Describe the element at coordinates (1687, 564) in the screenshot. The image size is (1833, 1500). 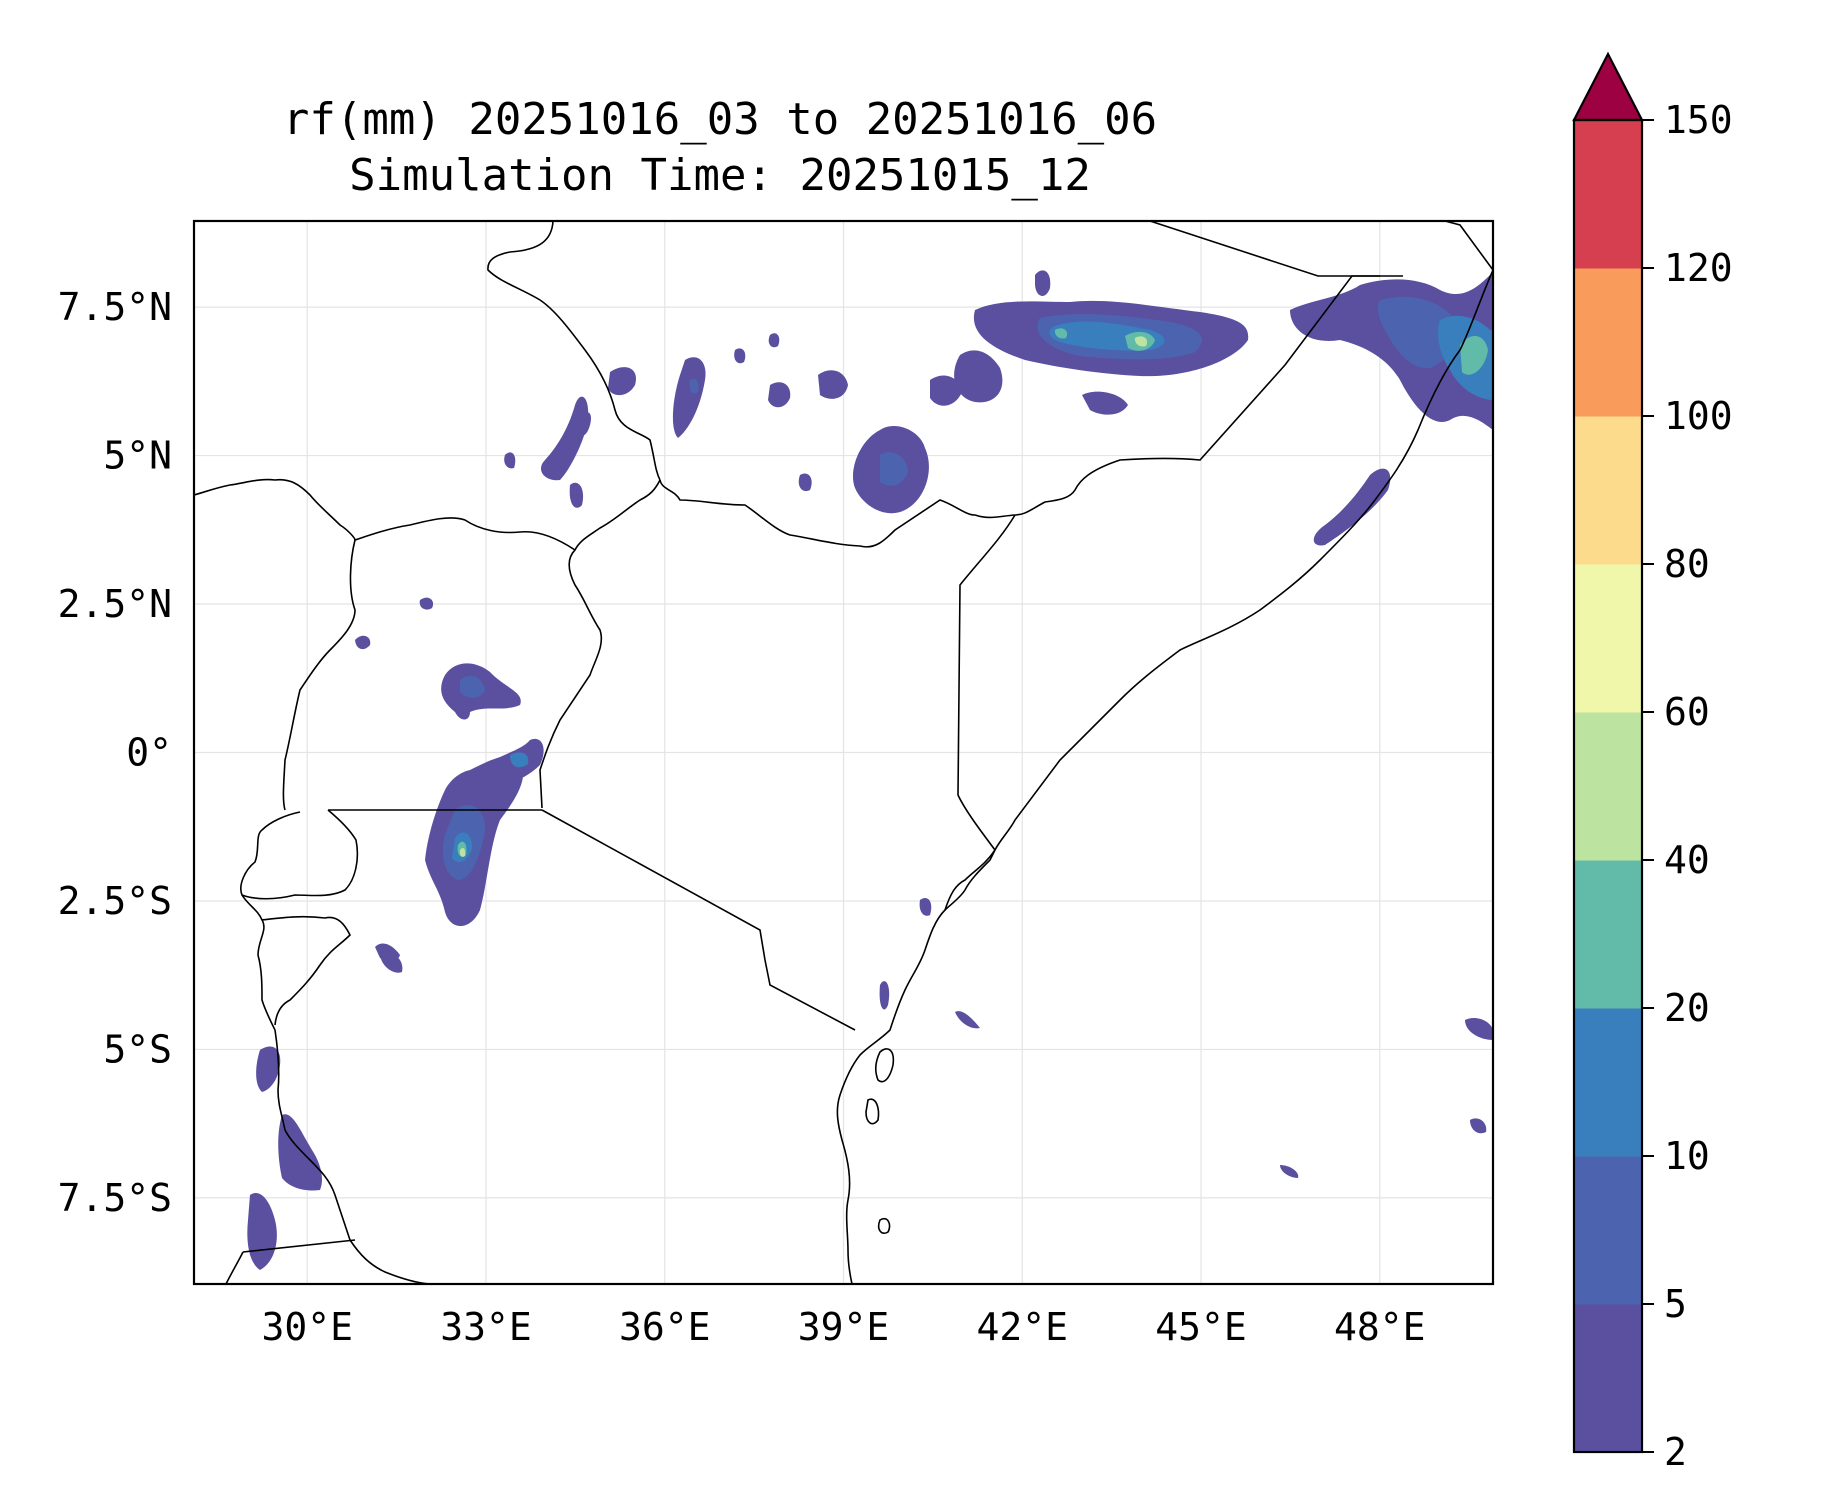
I see `colorbar-tick-label: 80` at that location.